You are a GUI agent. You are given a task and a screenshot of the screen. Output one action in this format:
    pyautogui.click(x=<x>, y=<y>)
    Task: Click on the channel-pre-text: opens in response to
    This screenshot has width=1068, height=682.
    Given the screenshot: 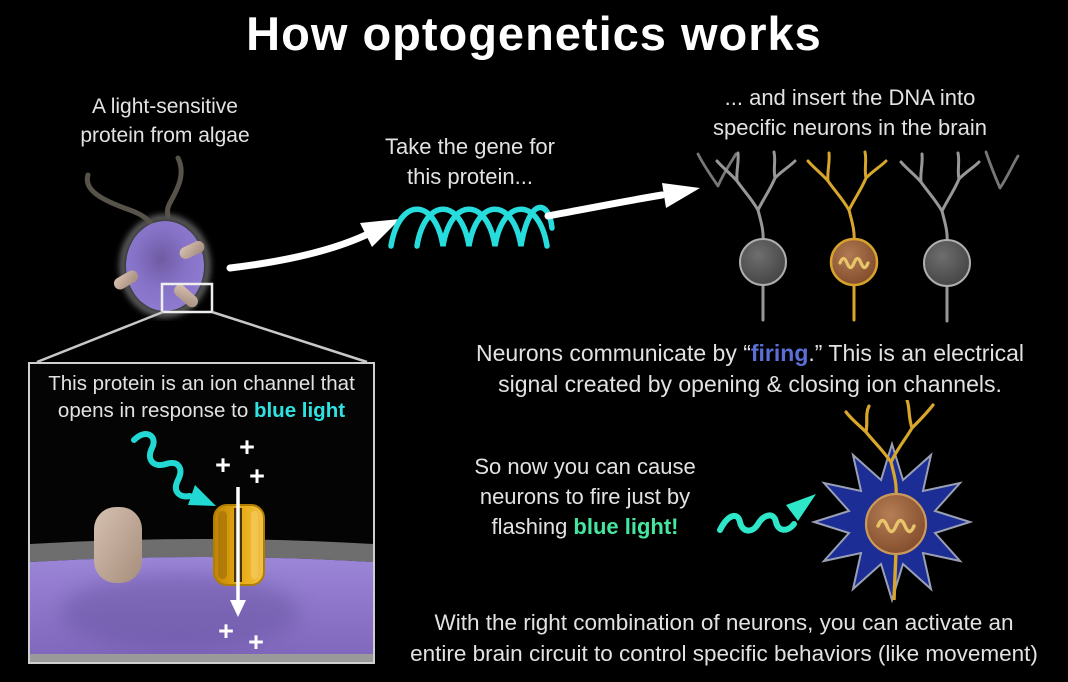 What is the action you would take?
    pyautogui.click(x=155, y=410)
    